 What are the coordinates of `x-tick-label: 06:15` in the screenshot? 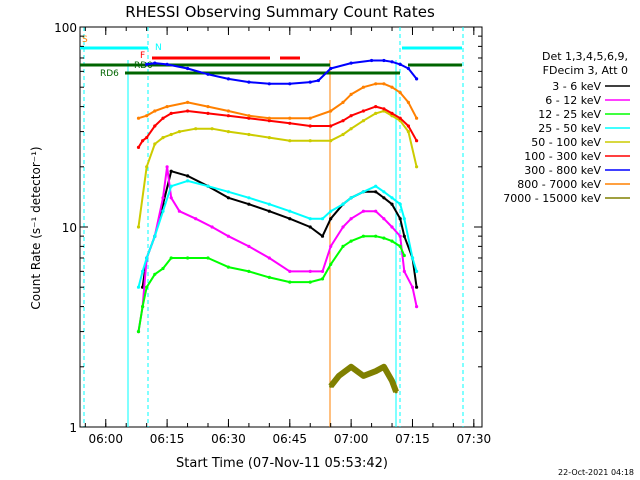 It's located at (167, 439).